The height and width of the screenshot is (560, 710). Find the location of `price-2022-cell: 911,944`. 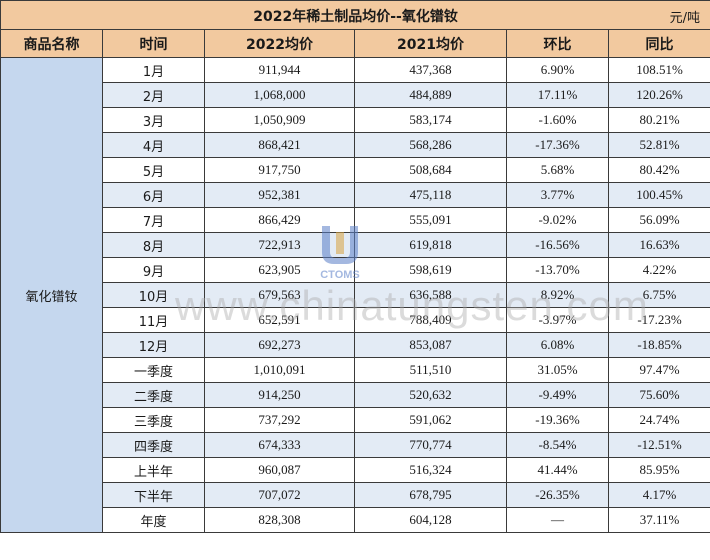

price-2022-cell: 911,944 is located at coordinates (279, 70).